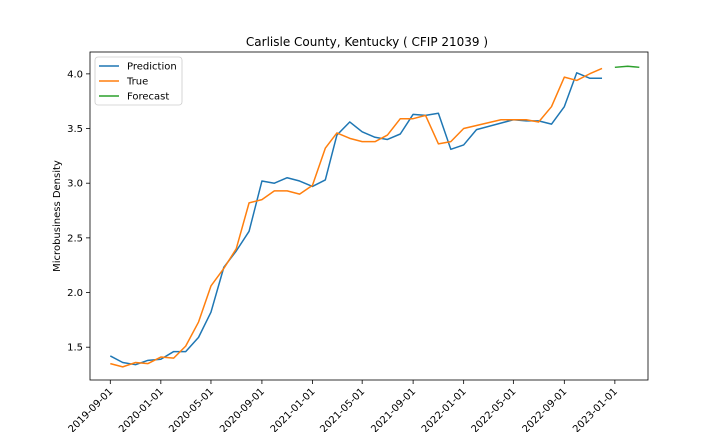 Image resolution: width=720 pixels, height=432 pixels. I want to click on legend-box, so click(138, 81).